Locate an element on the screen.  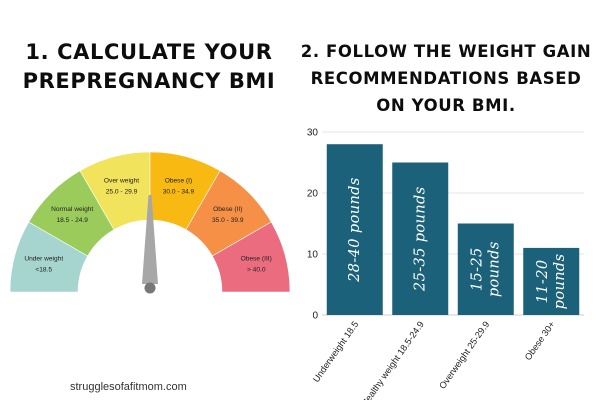
gauge-range-over-weight: 25.0 - 29.9 is located at coordinates (122, 192).